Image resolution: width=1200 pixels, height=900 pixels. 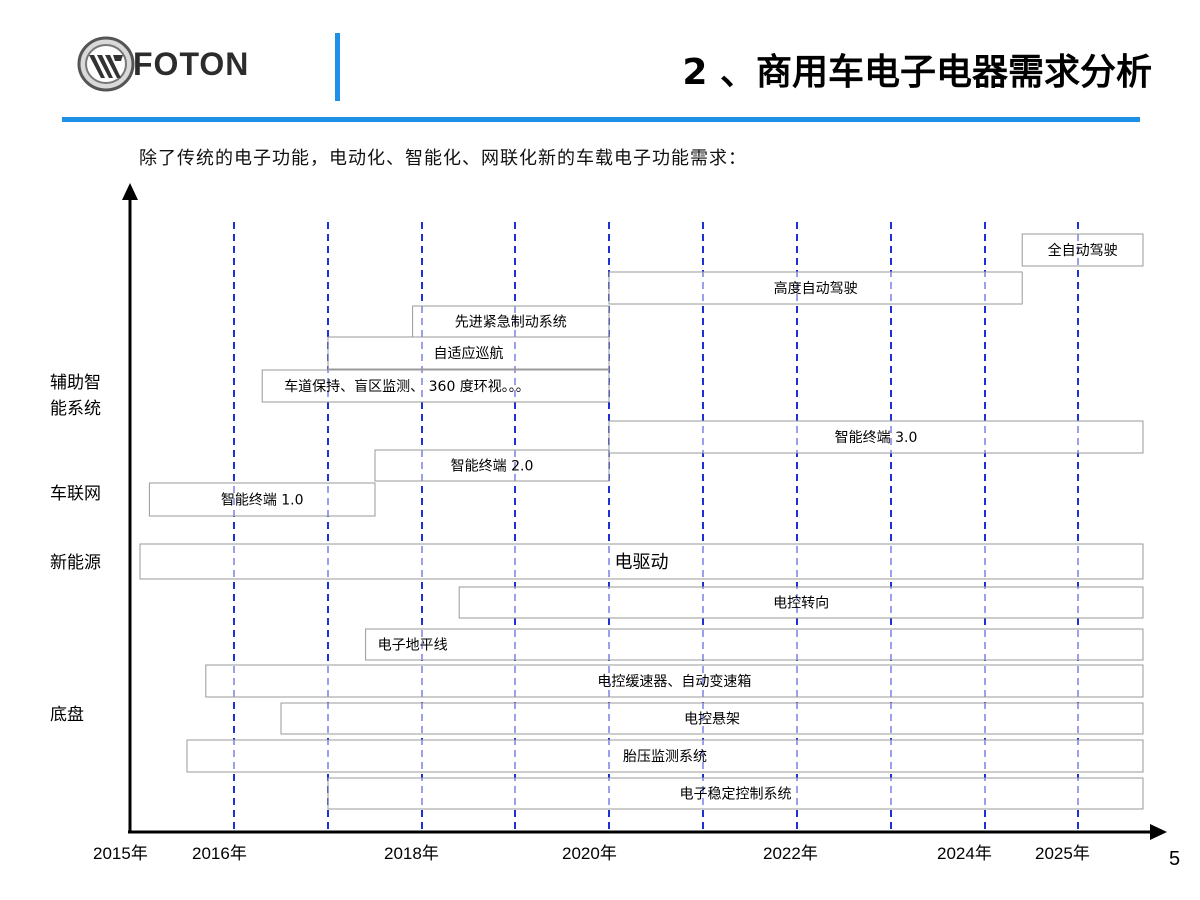 I want to click on timeline-bar-label: 电驱动, so click(x=642, y=562).